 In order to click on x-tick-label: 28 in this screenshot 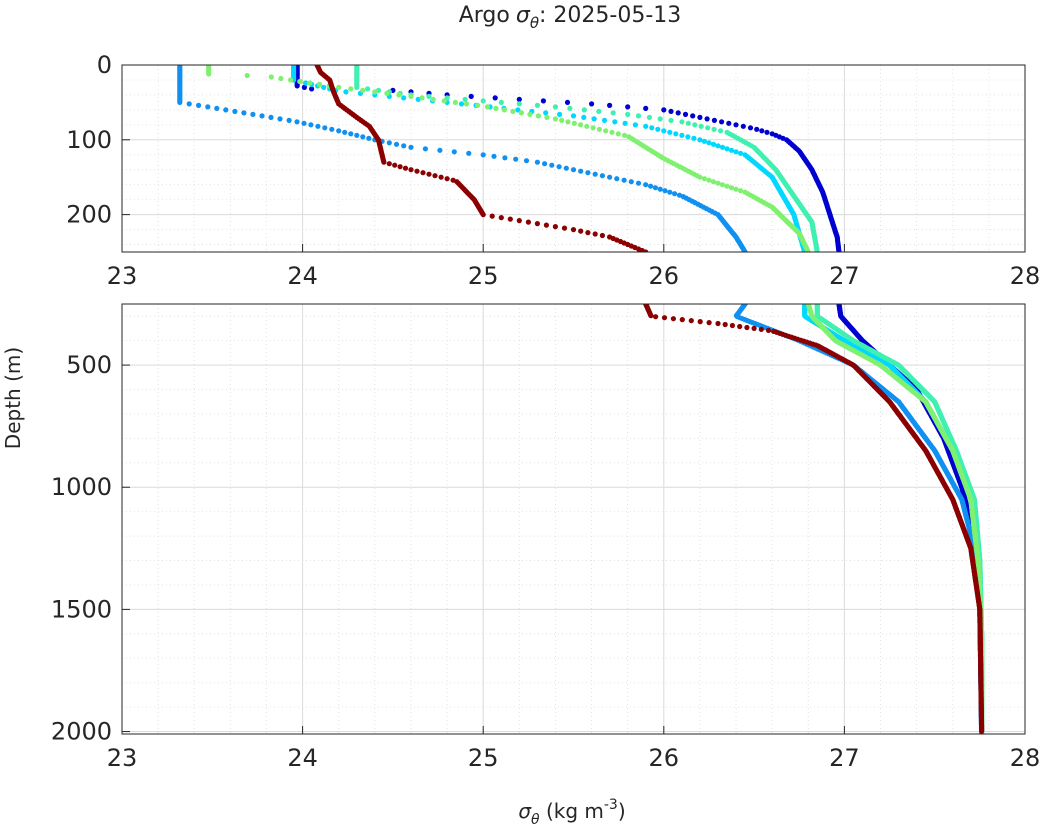, I will do `click(1025, 758)`.